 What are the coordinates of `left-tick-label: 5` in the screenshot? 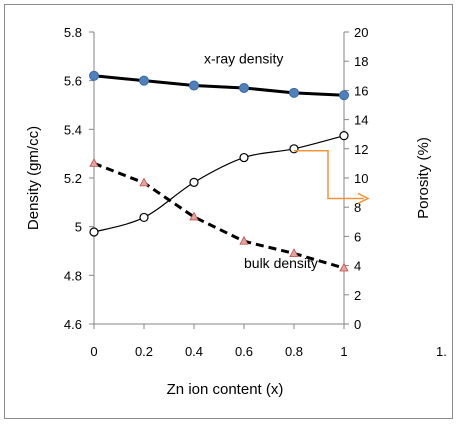 It's located at (78, 227).